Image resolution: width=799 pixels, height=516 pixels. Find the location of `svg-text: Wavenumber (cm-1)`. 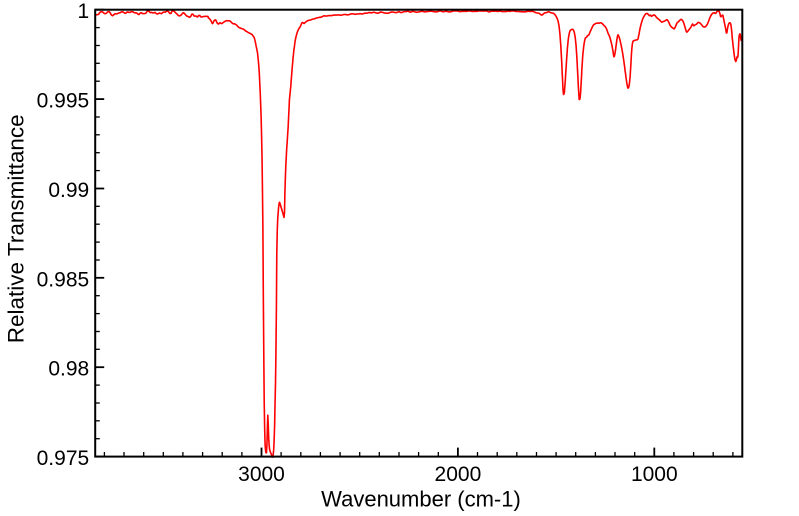

svg-text: Wavenumber (cm-1) is located at coordinates (421, 498).